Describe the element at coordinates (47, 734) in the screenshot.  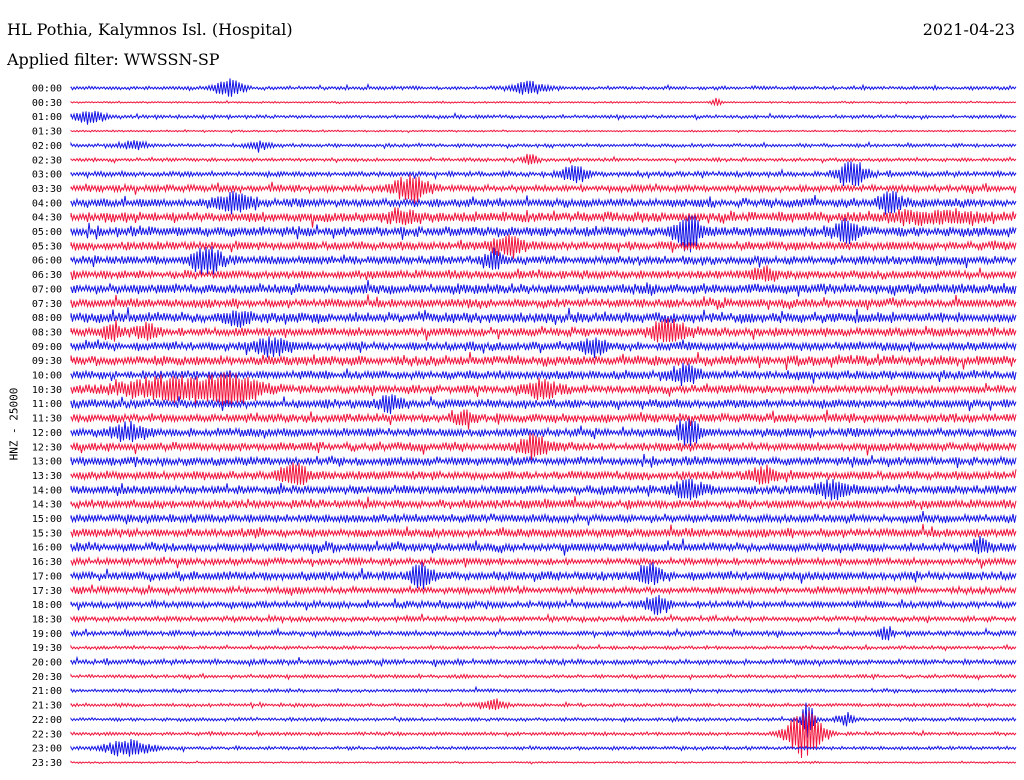
I see `row-label-2230: 22:30` at that location.